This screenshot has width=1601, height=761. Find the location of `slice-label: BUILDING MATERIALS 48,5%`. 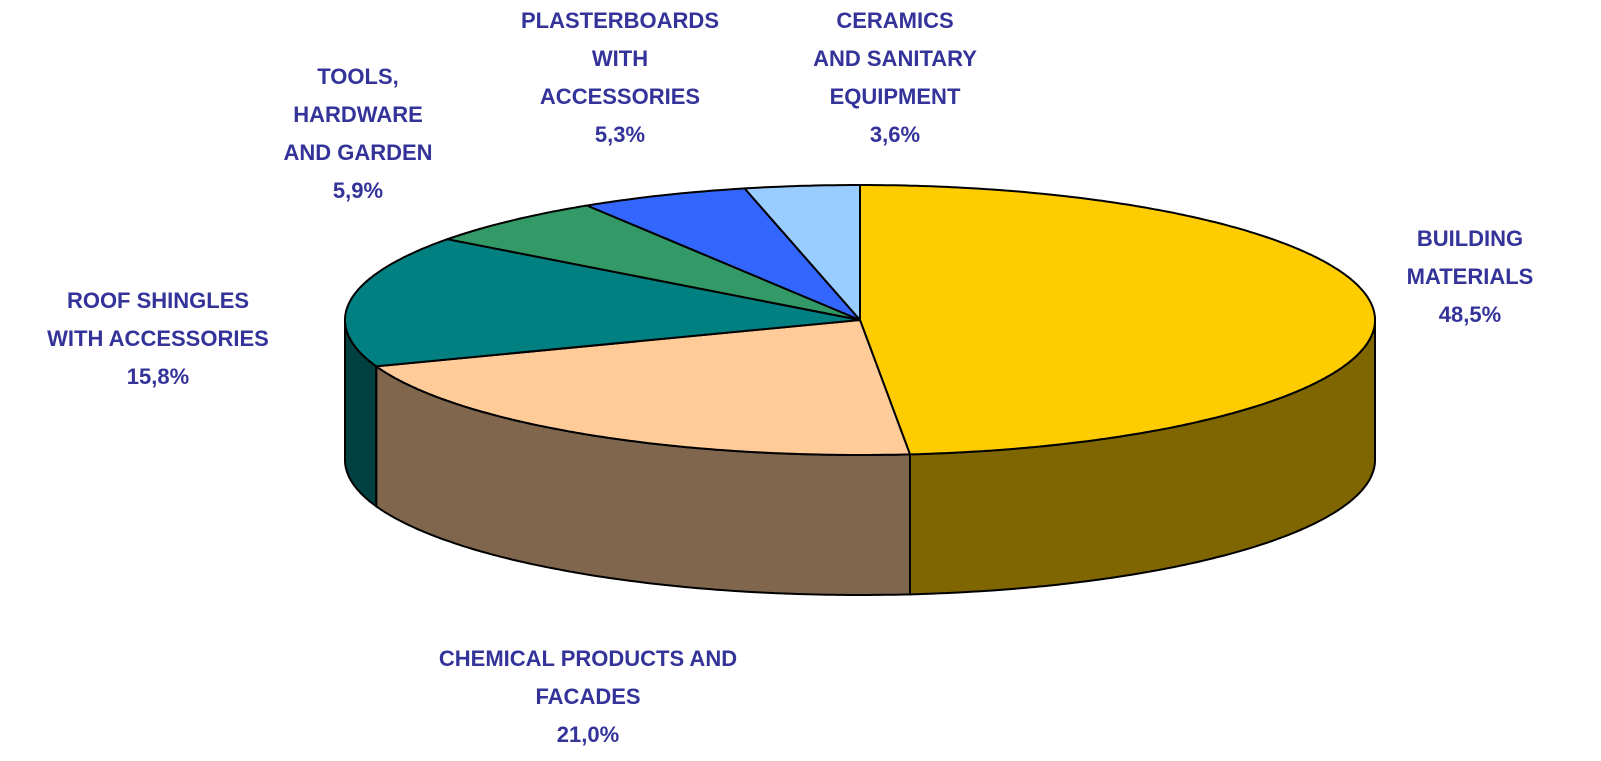

slice-label: BUILDING MATERIALS 48,5% is located at coordinates (1470, 276).